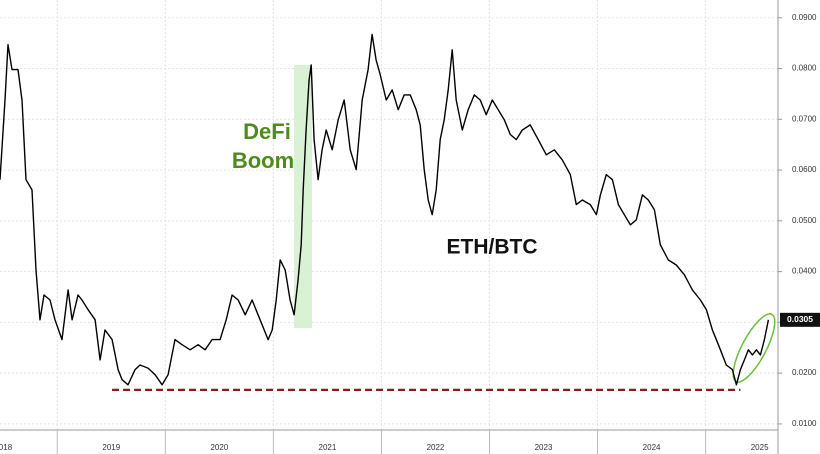 This screenshot has height=454, width=820. What do you see at coordinates (804, 423) in the screenshot?
I see `y-tick-label: 0.0100` at bounding box center [804, 423].